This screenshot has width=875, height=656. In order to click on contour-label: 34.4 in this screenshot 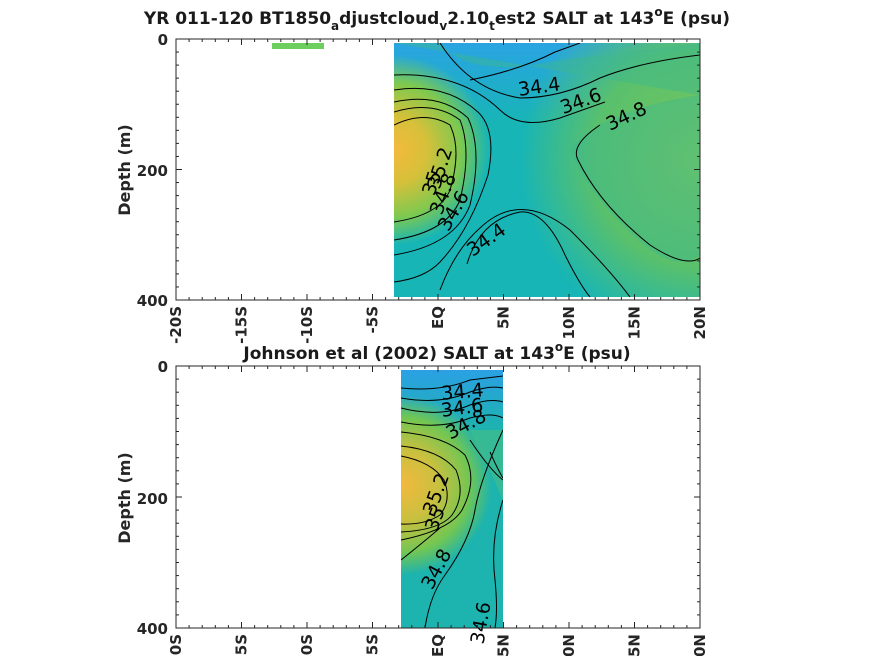, I will do `click(462, 392)`.